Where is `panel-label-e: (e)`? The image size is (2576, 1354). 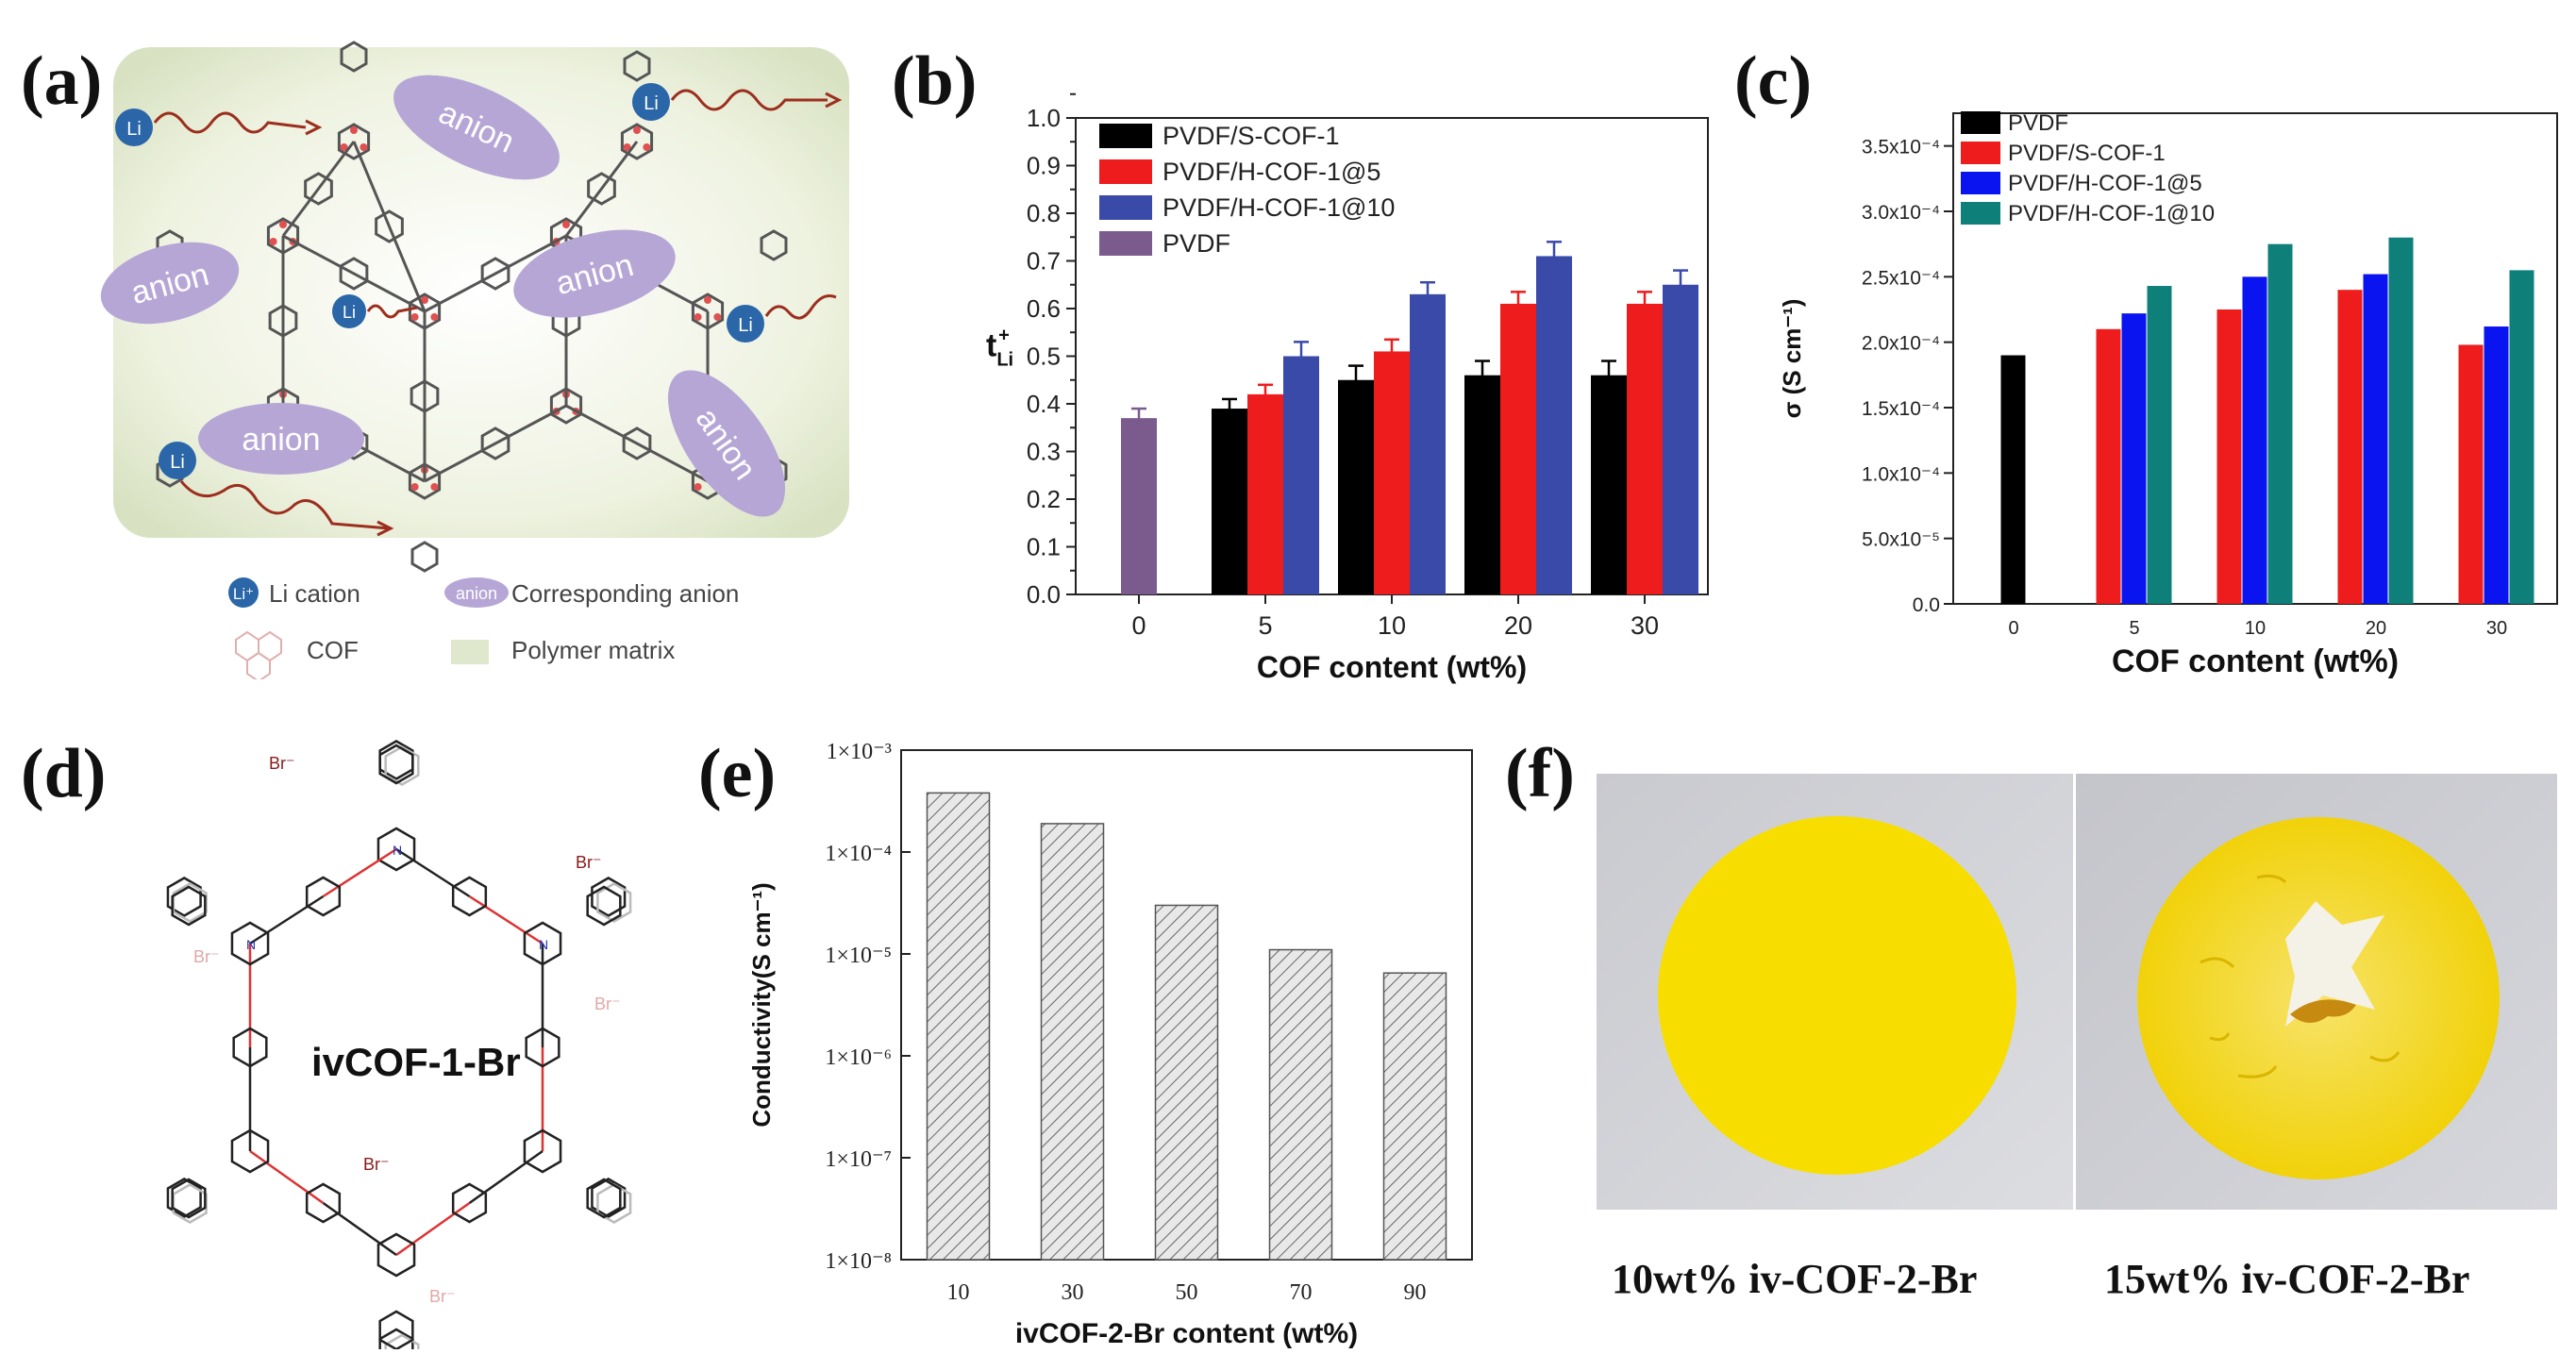
panel-label-e: (e) is located at coordinates (737, 774).